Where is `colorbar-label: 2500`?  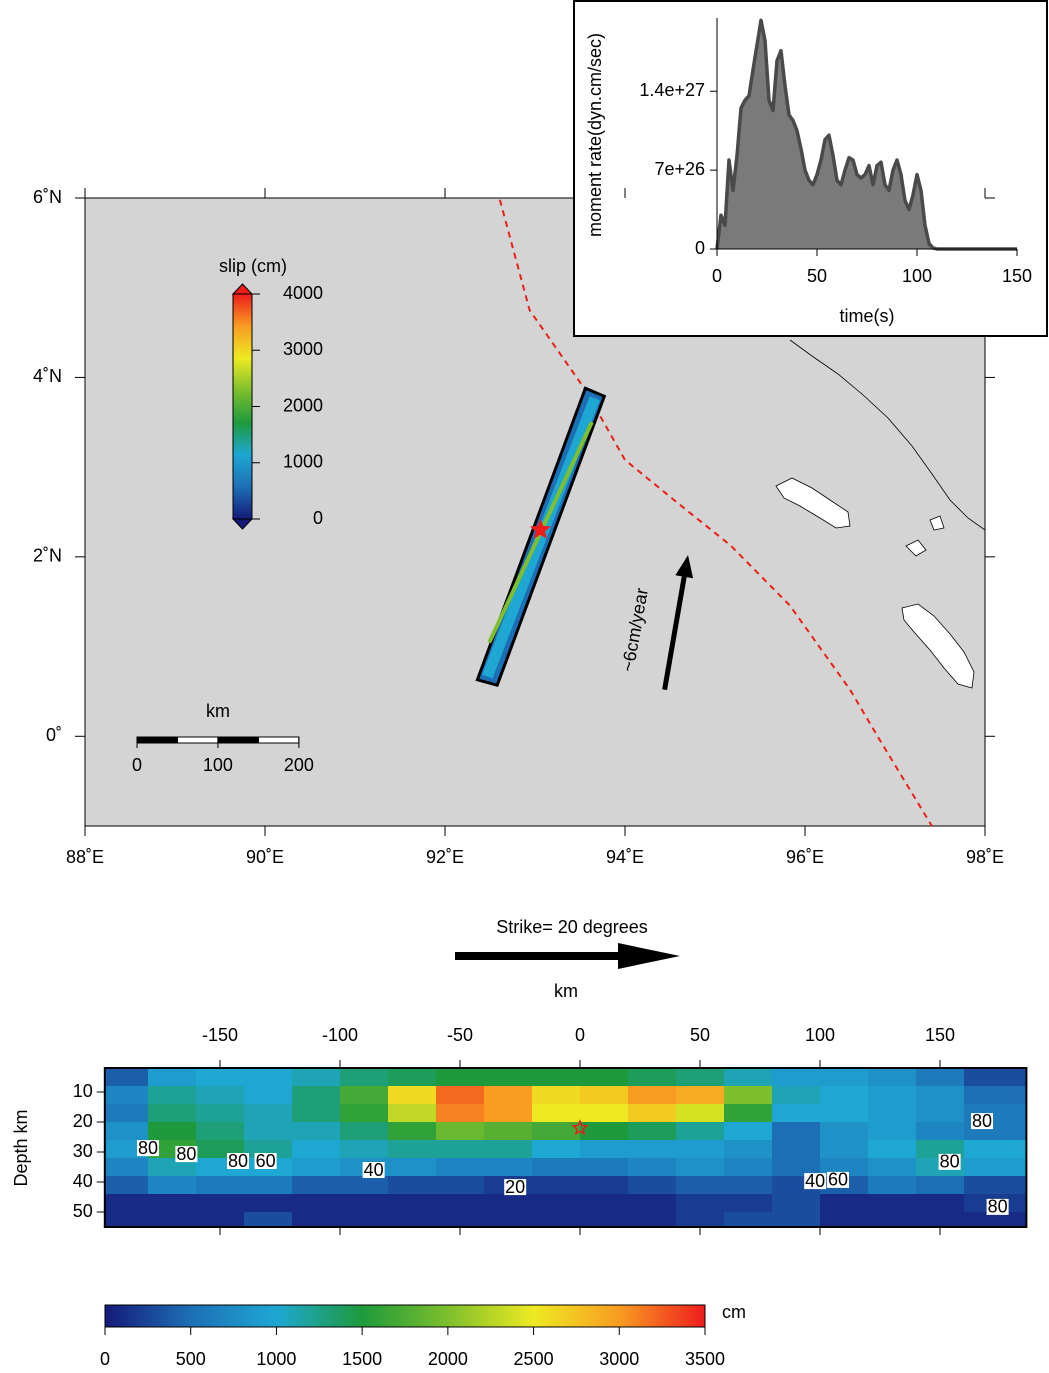
colorbar-label: 2500 is located at coordinates (534, 1359).